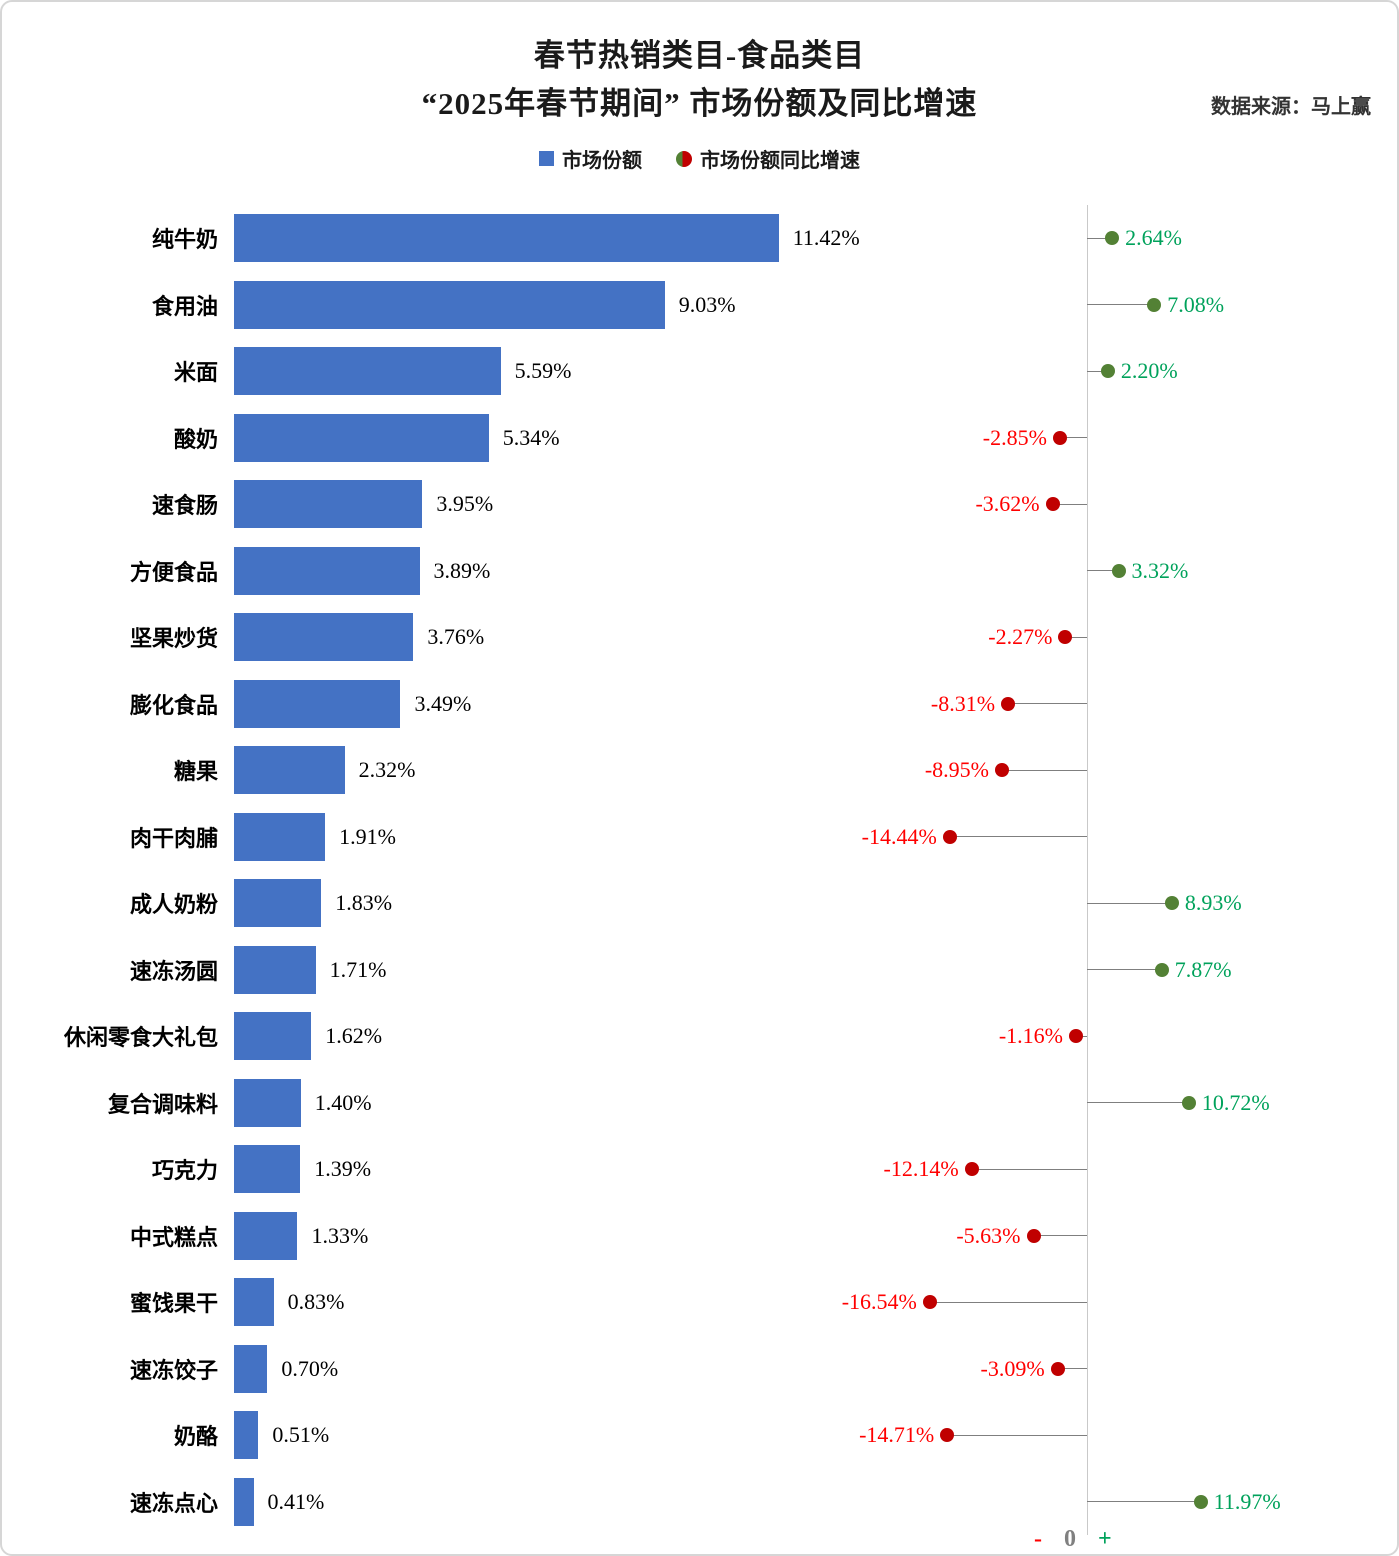 This screenshot has width=1399, height=1556. What do you see at coordinates (343, 1102) in the screenshot?
I see `market-share-value: 1.40%` at bounding box center [343, 1102].